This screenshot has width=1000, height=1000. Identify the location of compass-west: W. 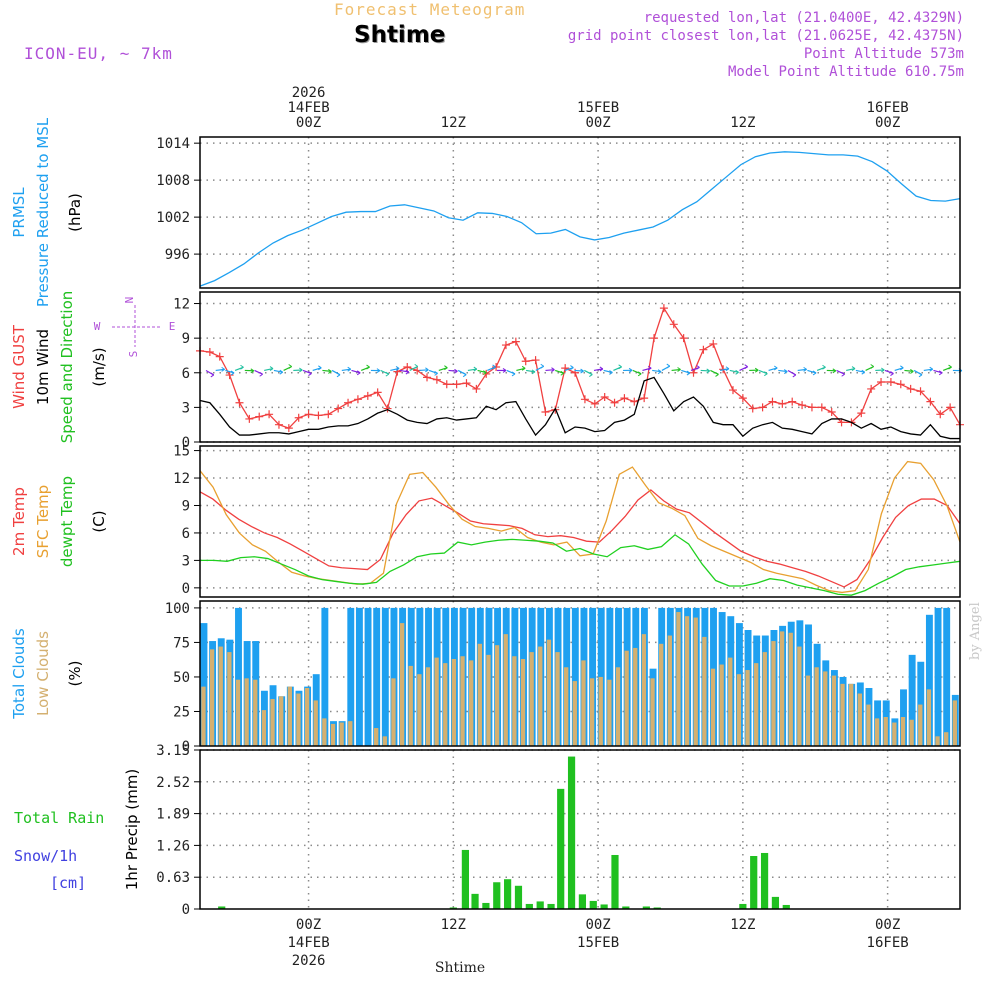
(97, 326).